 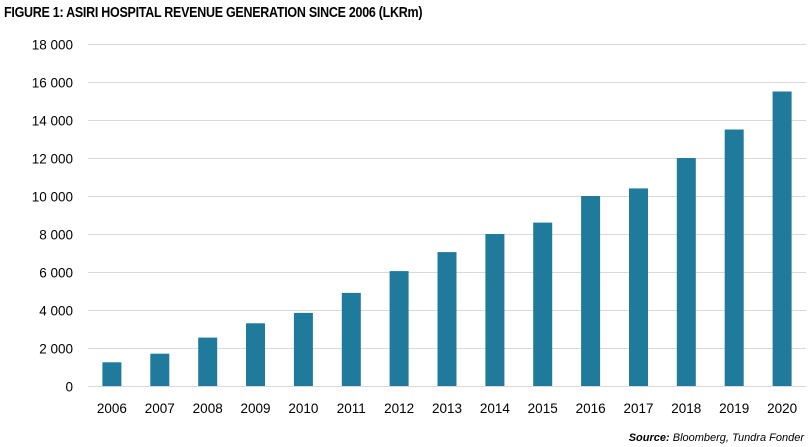 I want to click on bar-2011, so click(x=351, y=339).